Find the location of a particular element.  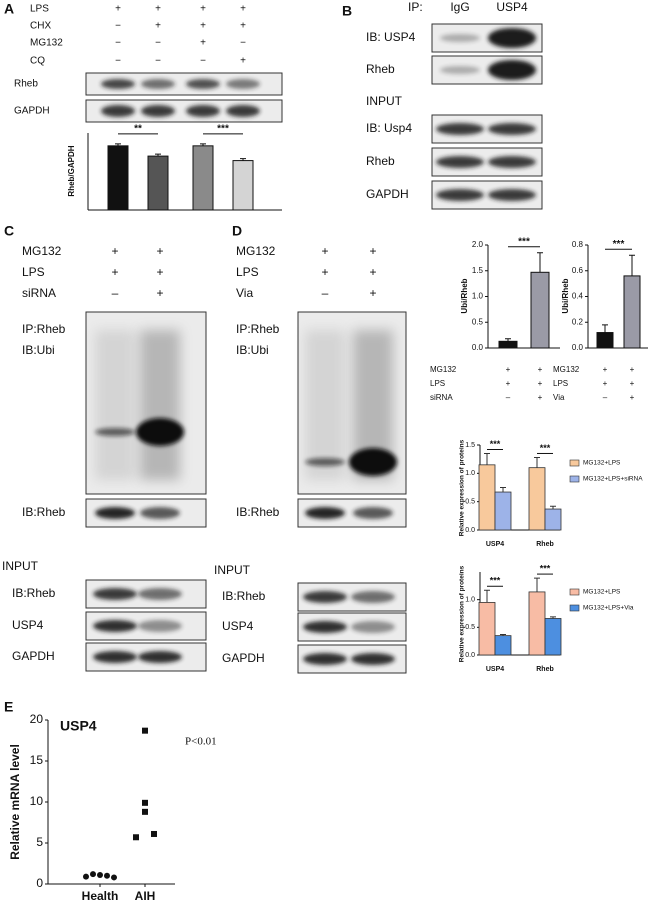

y-tick-label: 0 is located at coordinates (39, 883).